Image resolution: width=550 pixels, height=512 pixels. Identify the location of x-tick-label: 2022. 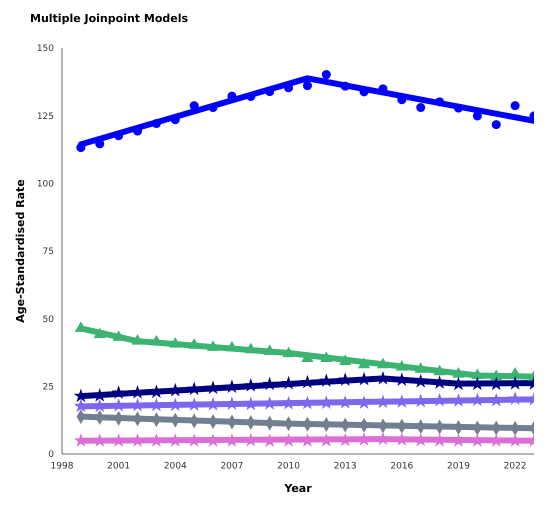
(515, 466).